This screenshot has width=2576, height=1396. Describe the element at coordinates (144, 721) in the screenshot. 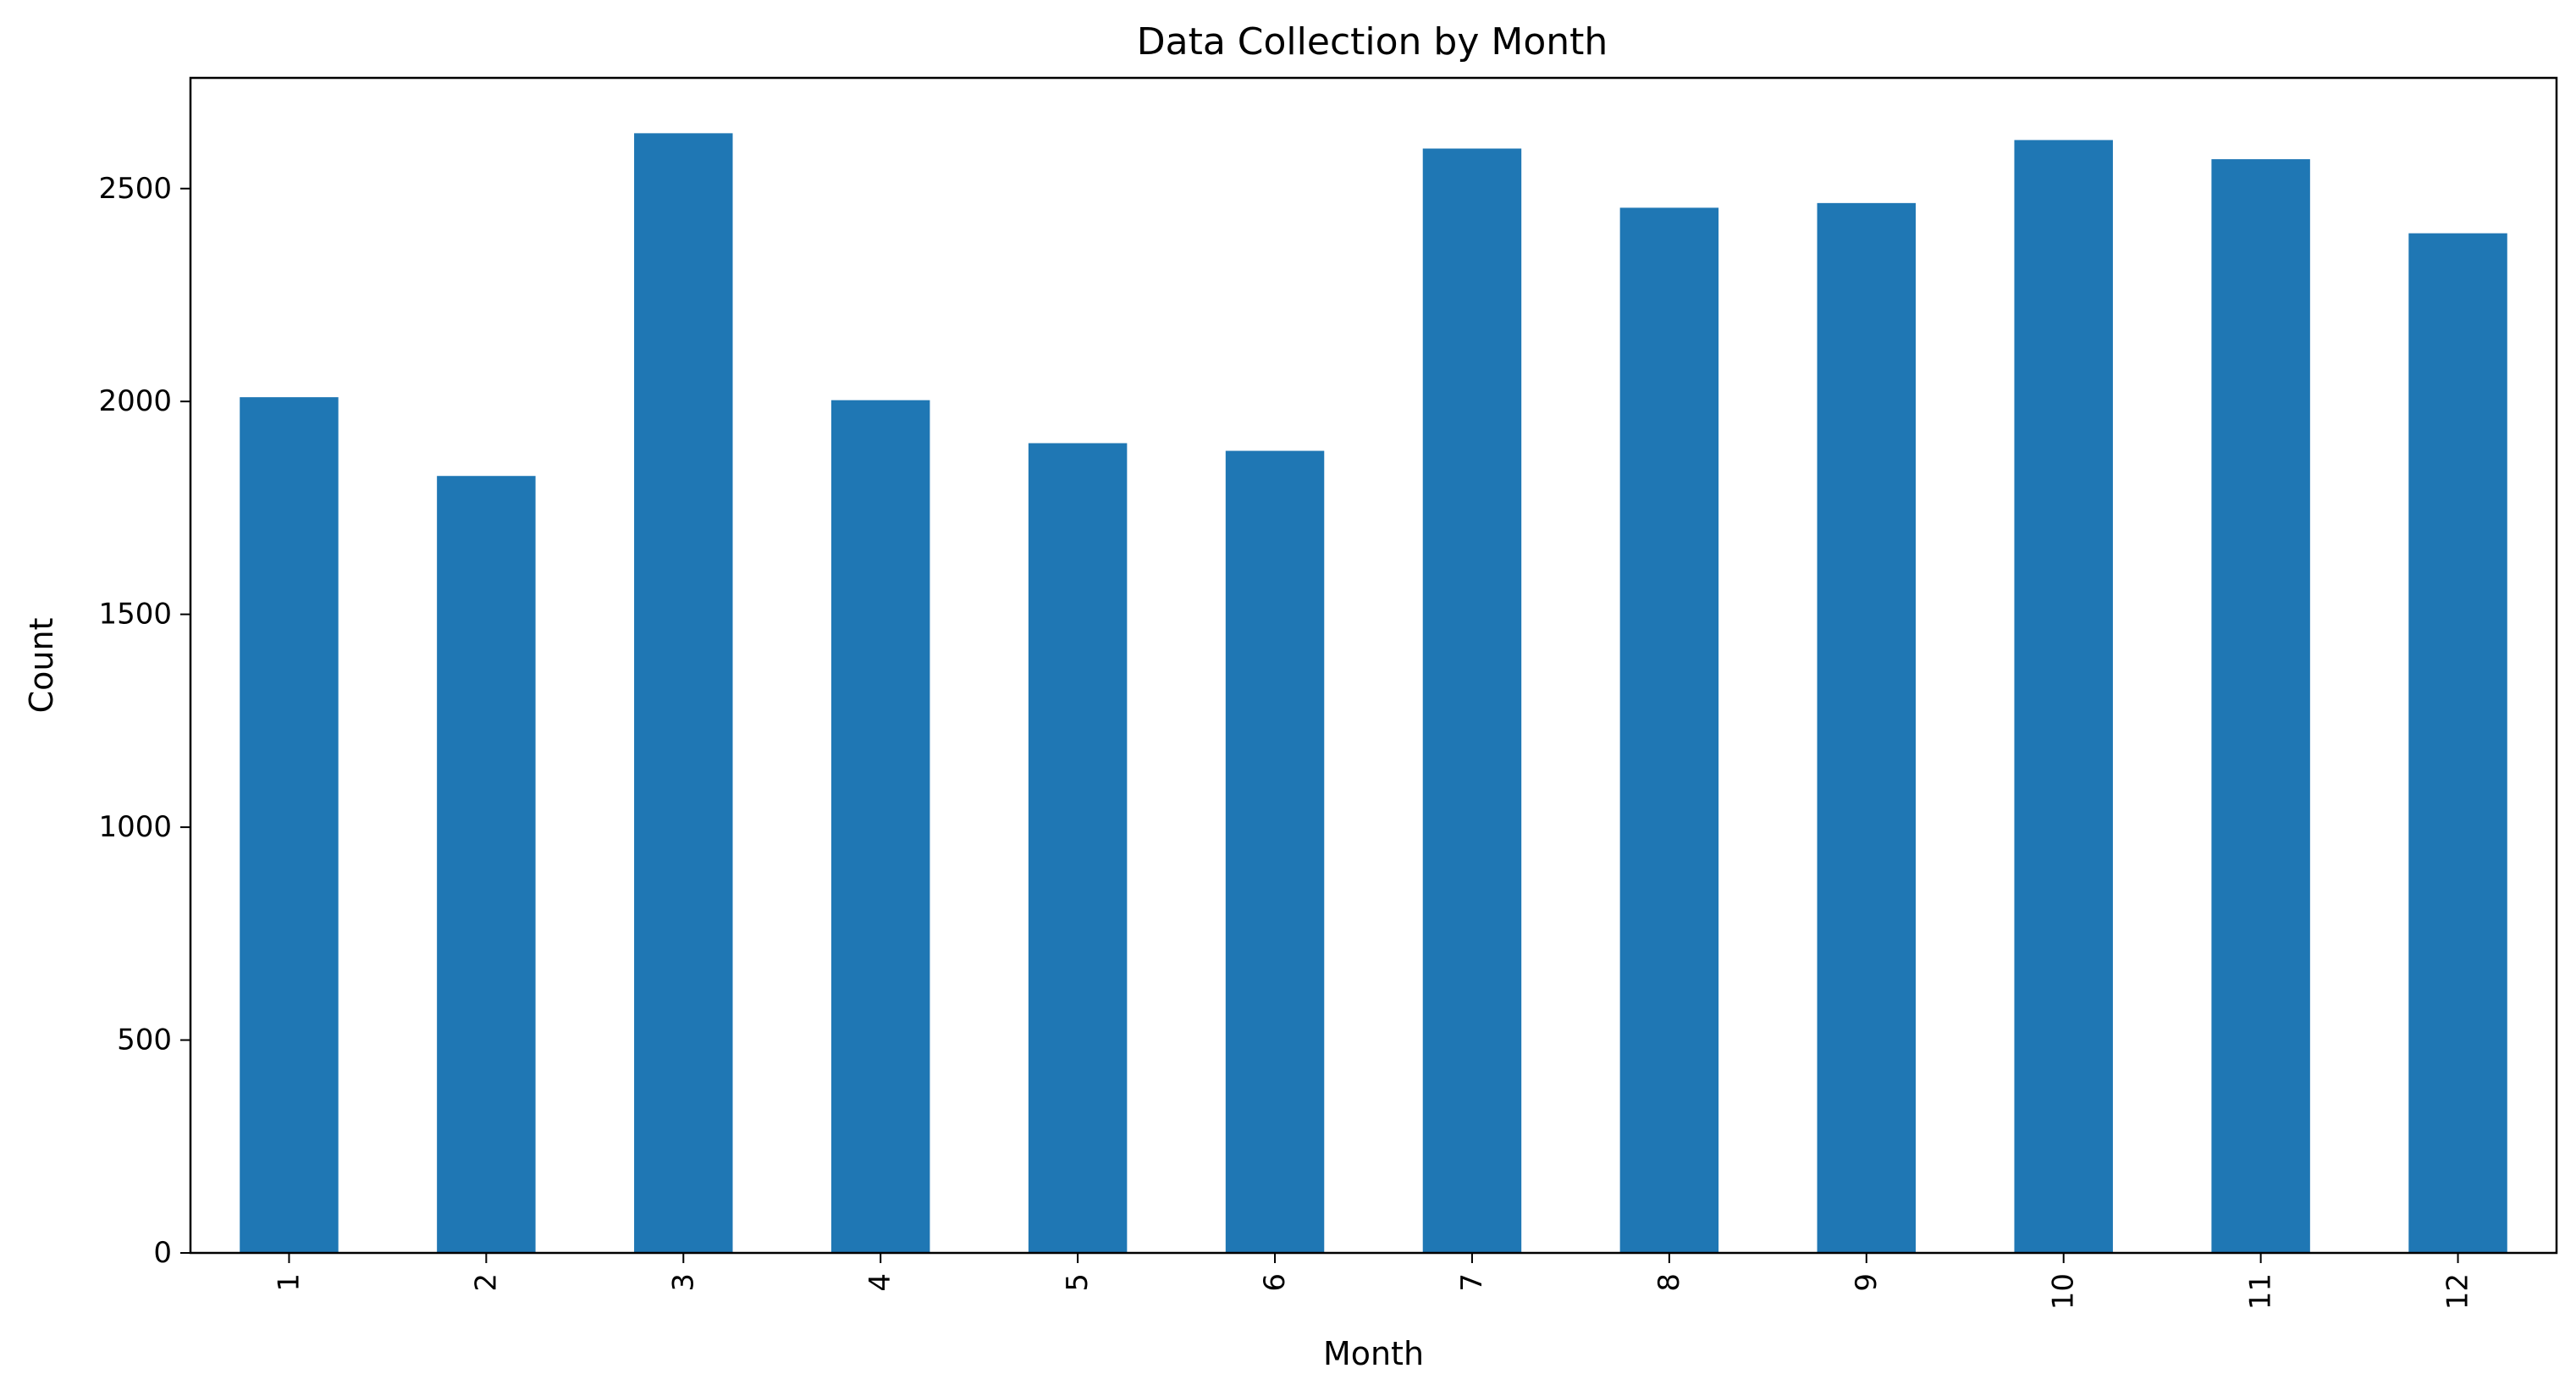

I see `y-axis-ticks: 0 500 1000 1500 2000 2500` at that location.